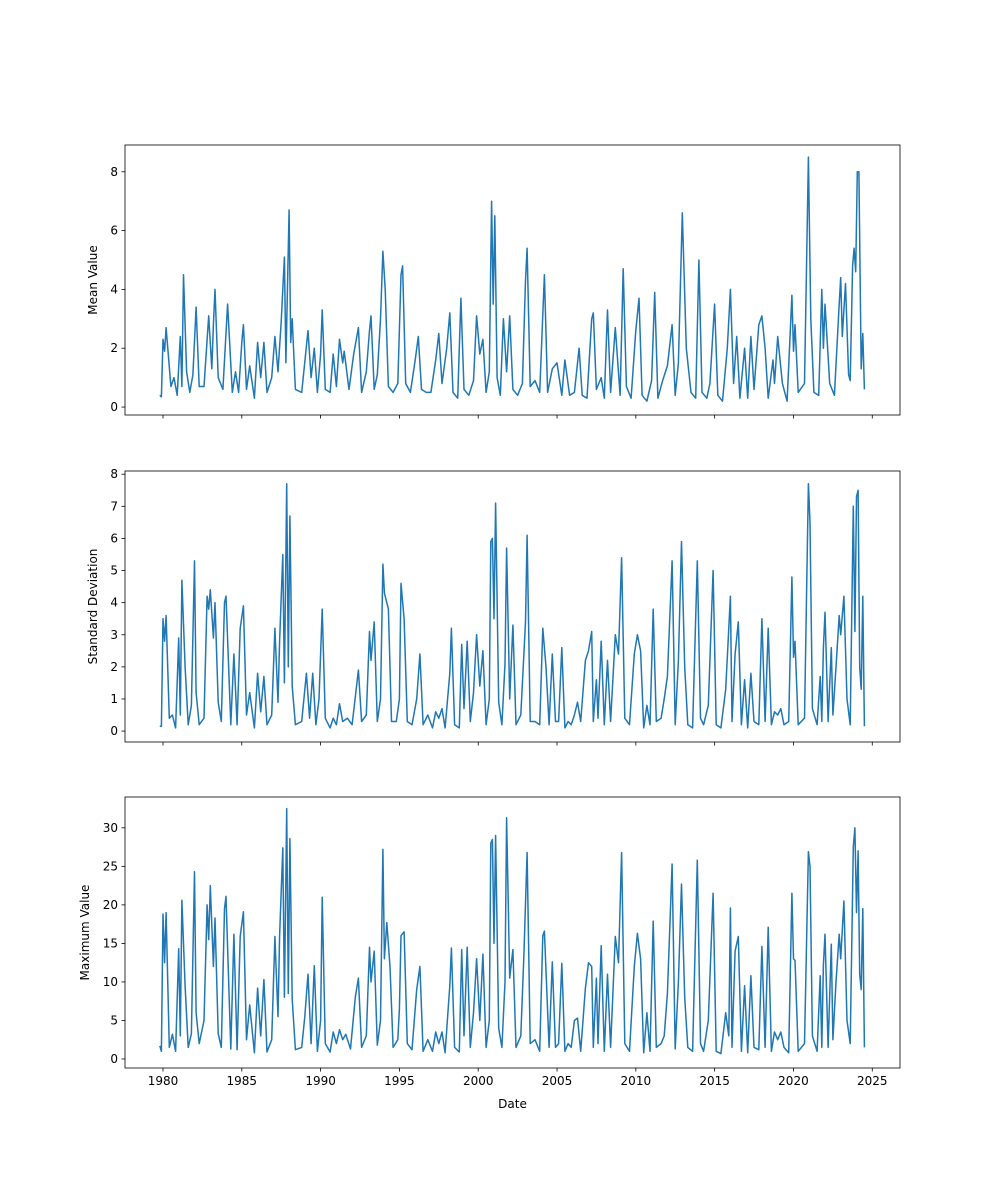  What do you see at coordinates (557, 1081) in the screenshot?
I see `x-tick-label: 2005` at bounding box center [557, 1081].